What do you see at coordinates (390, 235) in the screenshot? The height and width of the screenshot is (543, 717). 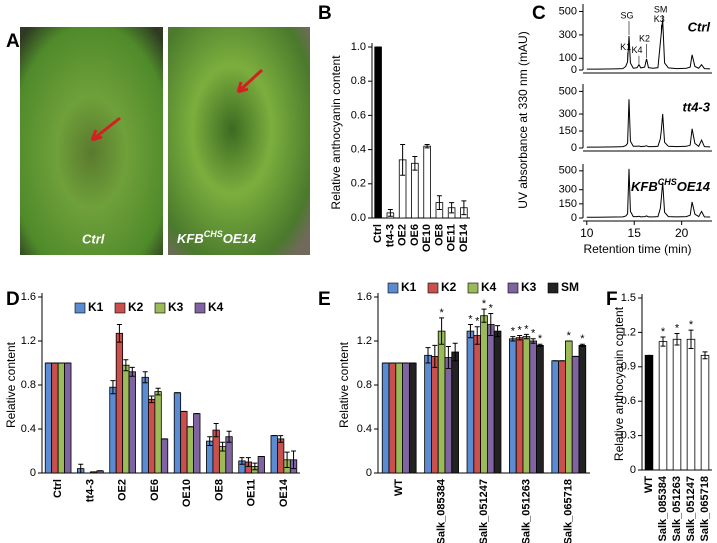 I see `x-tick-label: tt4-3` at bounding box center [390, 235].